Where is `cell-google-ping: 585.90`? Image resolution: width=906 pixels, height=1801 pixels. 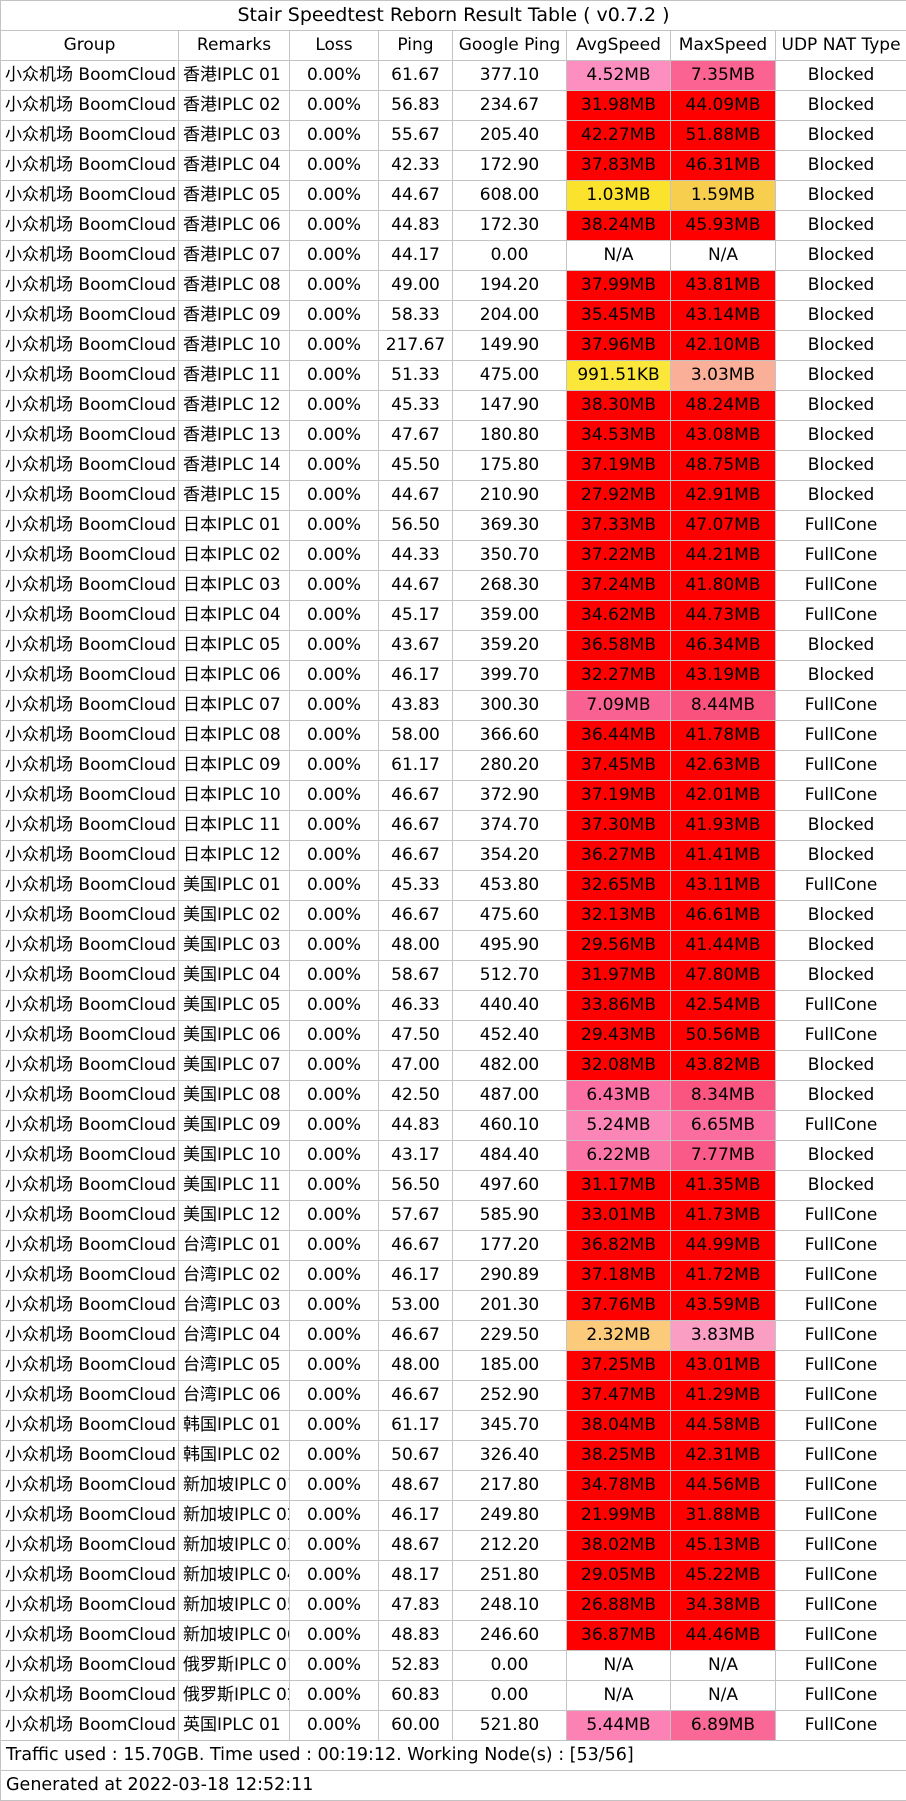 cell-google-ping: 585.90 is located at coordinates (510, 1216).